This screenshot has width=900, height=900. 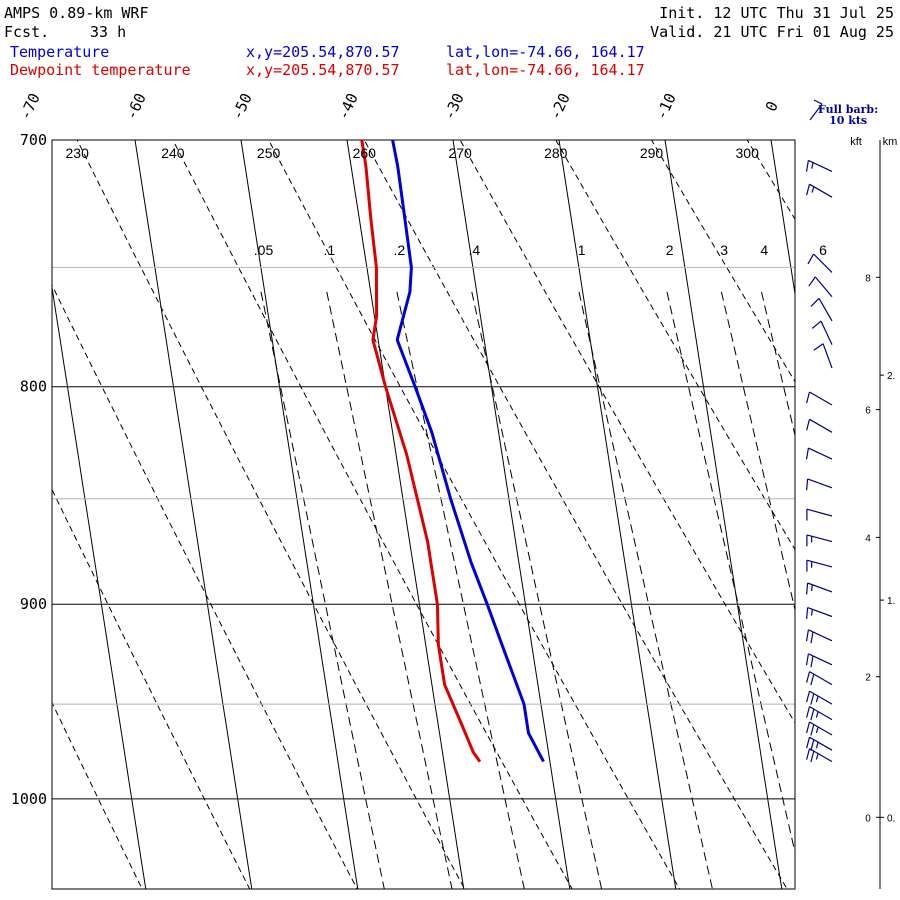 What do you see at coordinates (560, 106) in the screenshot?
I see `isotherm-label: -20` at bounding box center [560, 106].